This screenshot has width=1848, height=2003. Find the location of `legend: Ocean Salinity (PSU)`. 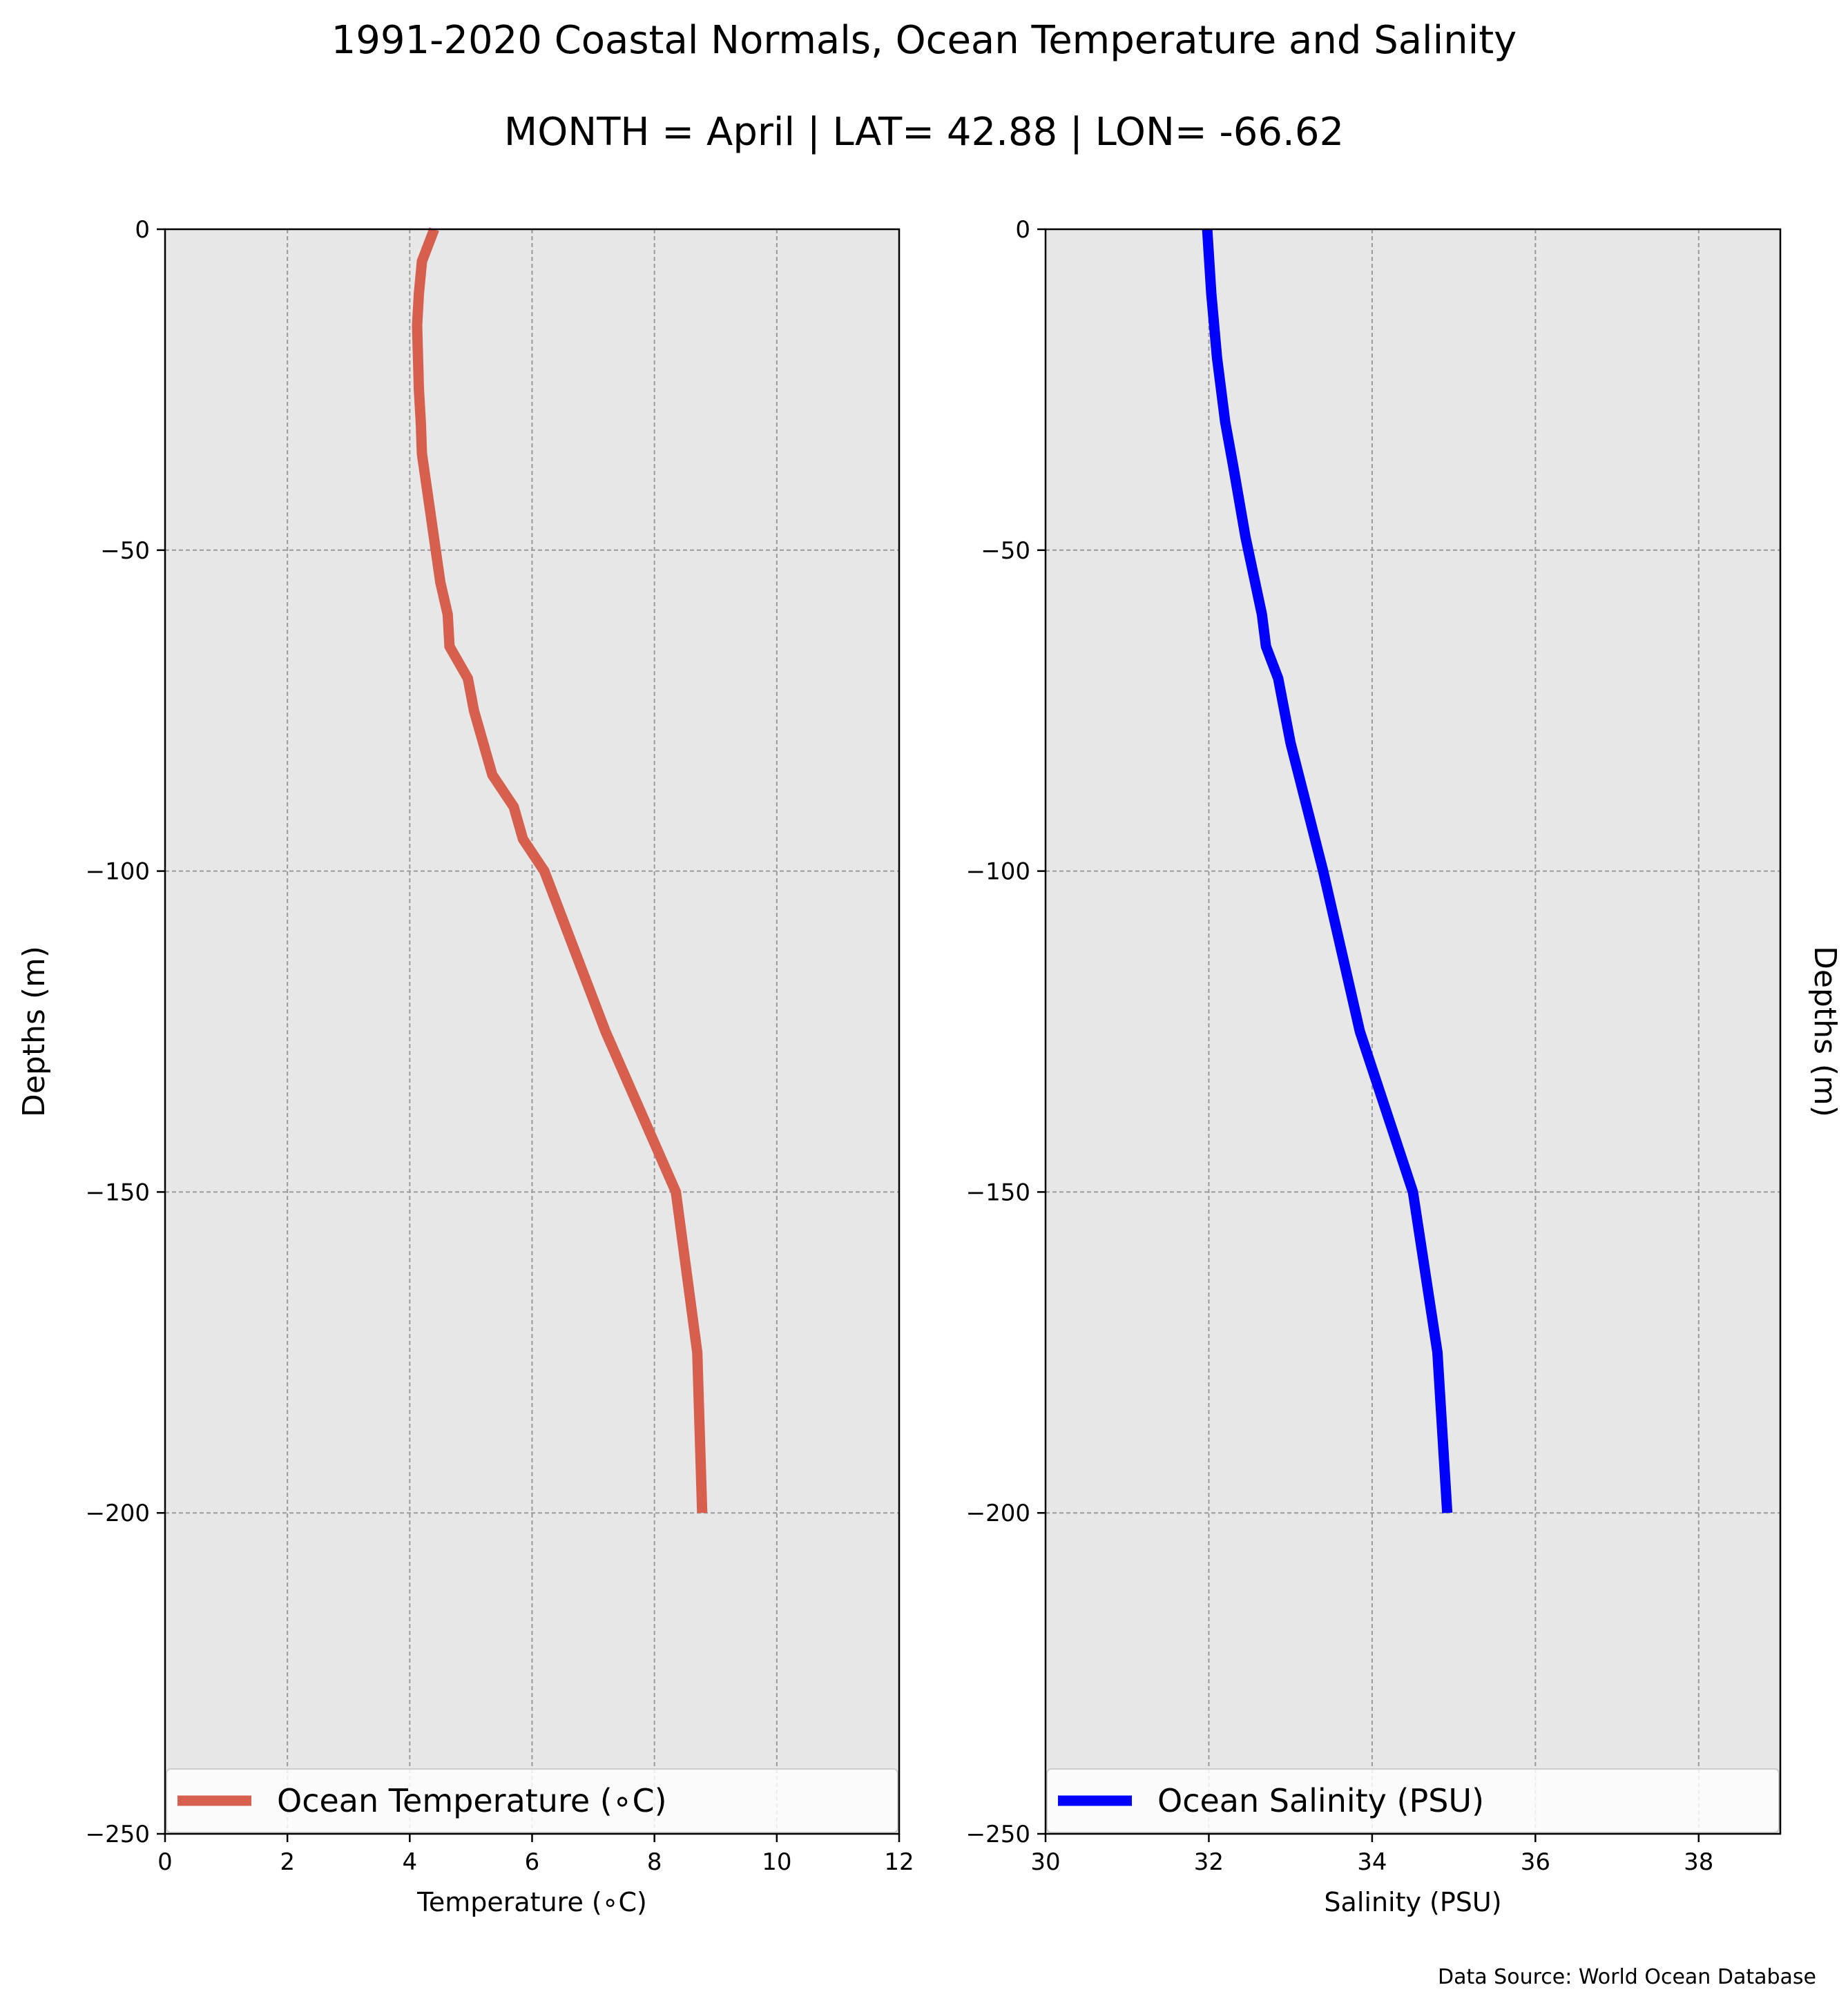

legend: Ocean Salinity (PSU) is located at coordinates (1413, 1800).